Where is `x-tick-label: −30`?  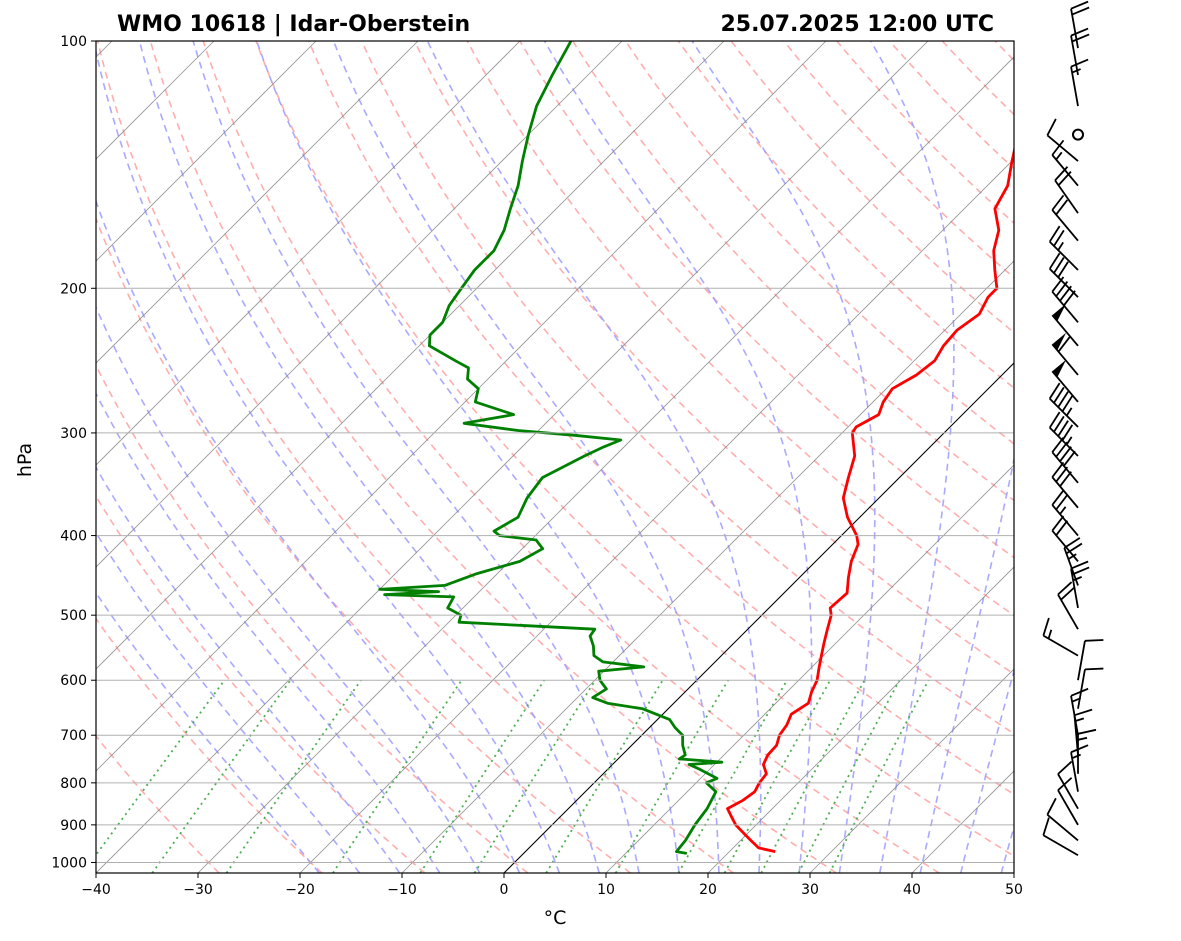 x-tick-label: −30 is located at coordinates (198, 890).